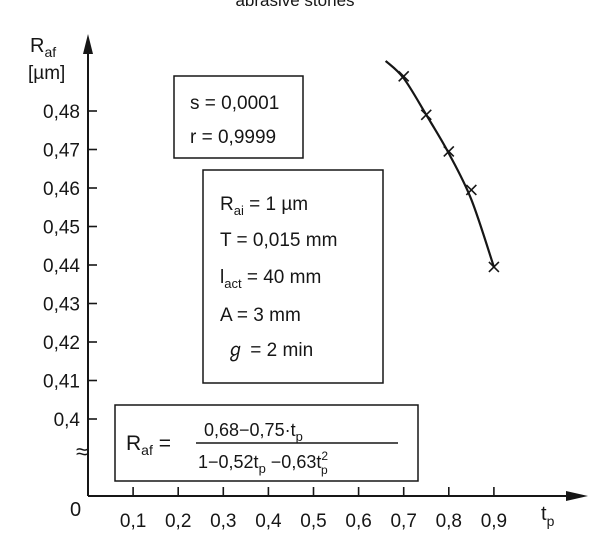 The width and height of the screenshot is (591, 534). I want to click on y-axis-unit: [µm], so click(46, 73).